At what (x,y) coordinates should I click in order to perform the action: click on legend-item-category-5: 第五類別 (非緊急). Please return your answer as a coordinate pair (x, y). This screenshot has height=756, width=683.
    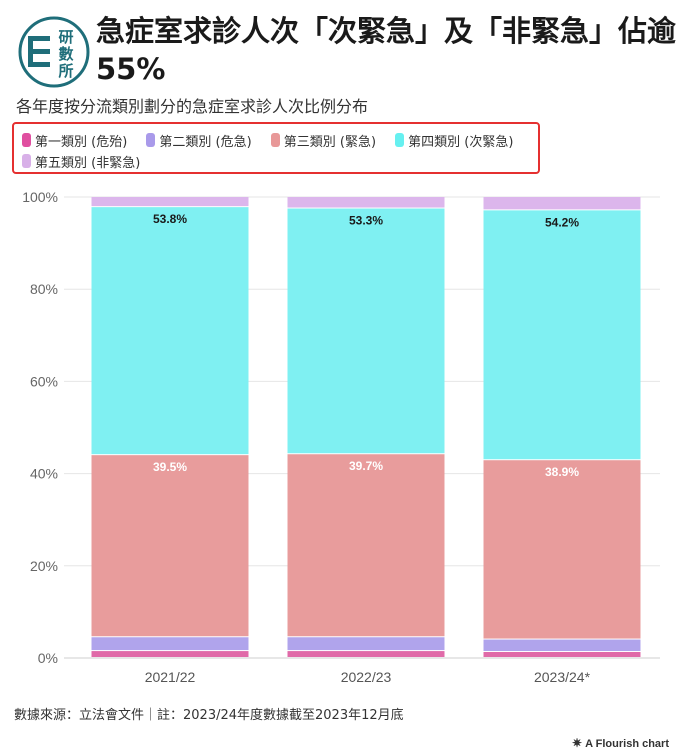
    Looking at the image, I should click on (81, 161).